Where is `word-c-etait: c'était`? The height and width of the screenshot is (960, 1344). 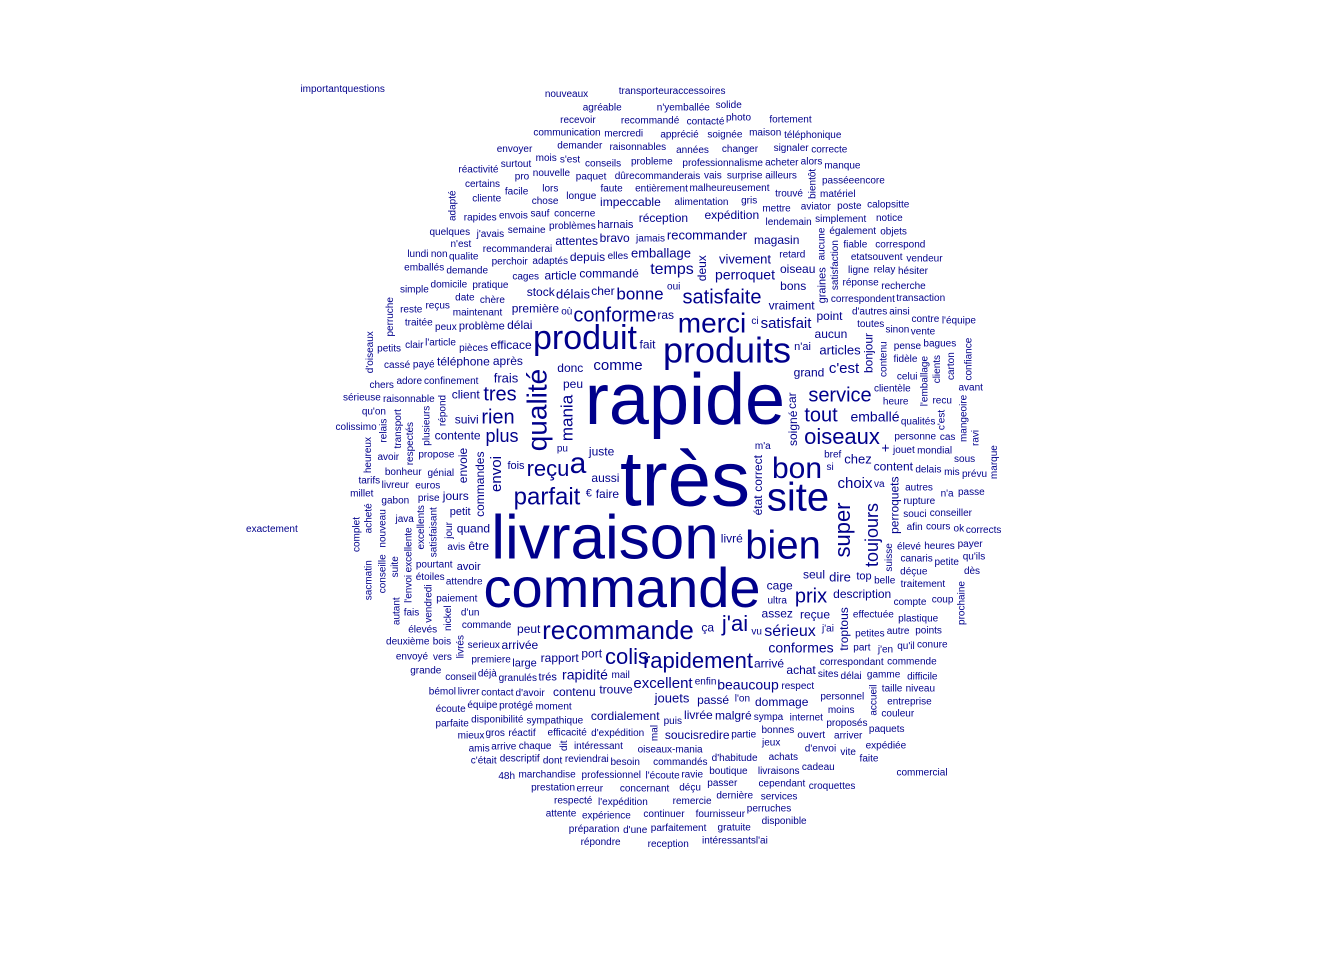
word-c-etait: c'était is located at coordinates (484, 761).